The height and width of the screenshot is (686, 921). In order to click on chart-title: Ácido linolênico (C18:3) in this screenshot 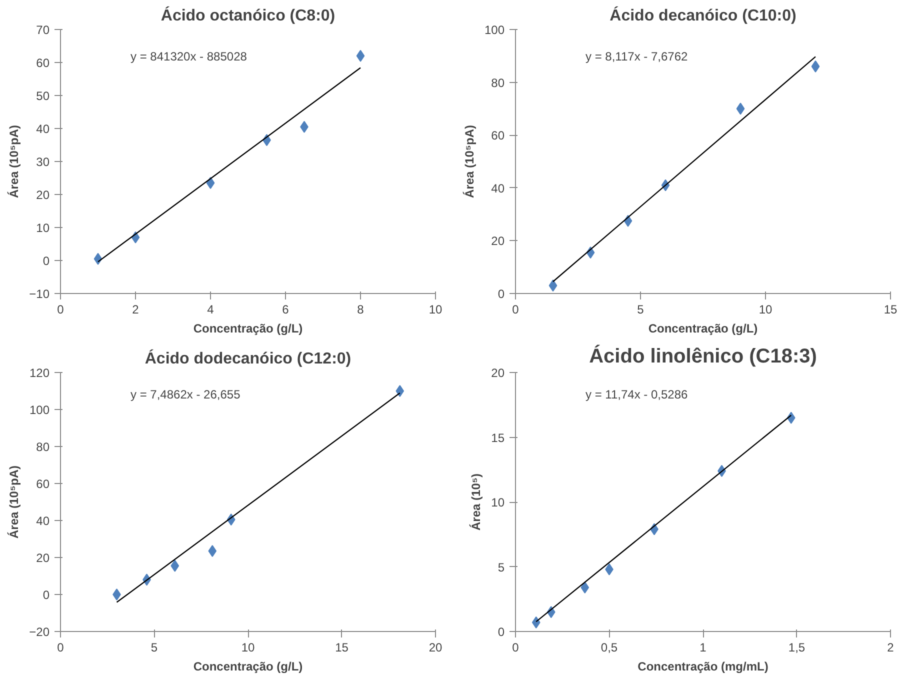, I will do `click(703, 356)`.